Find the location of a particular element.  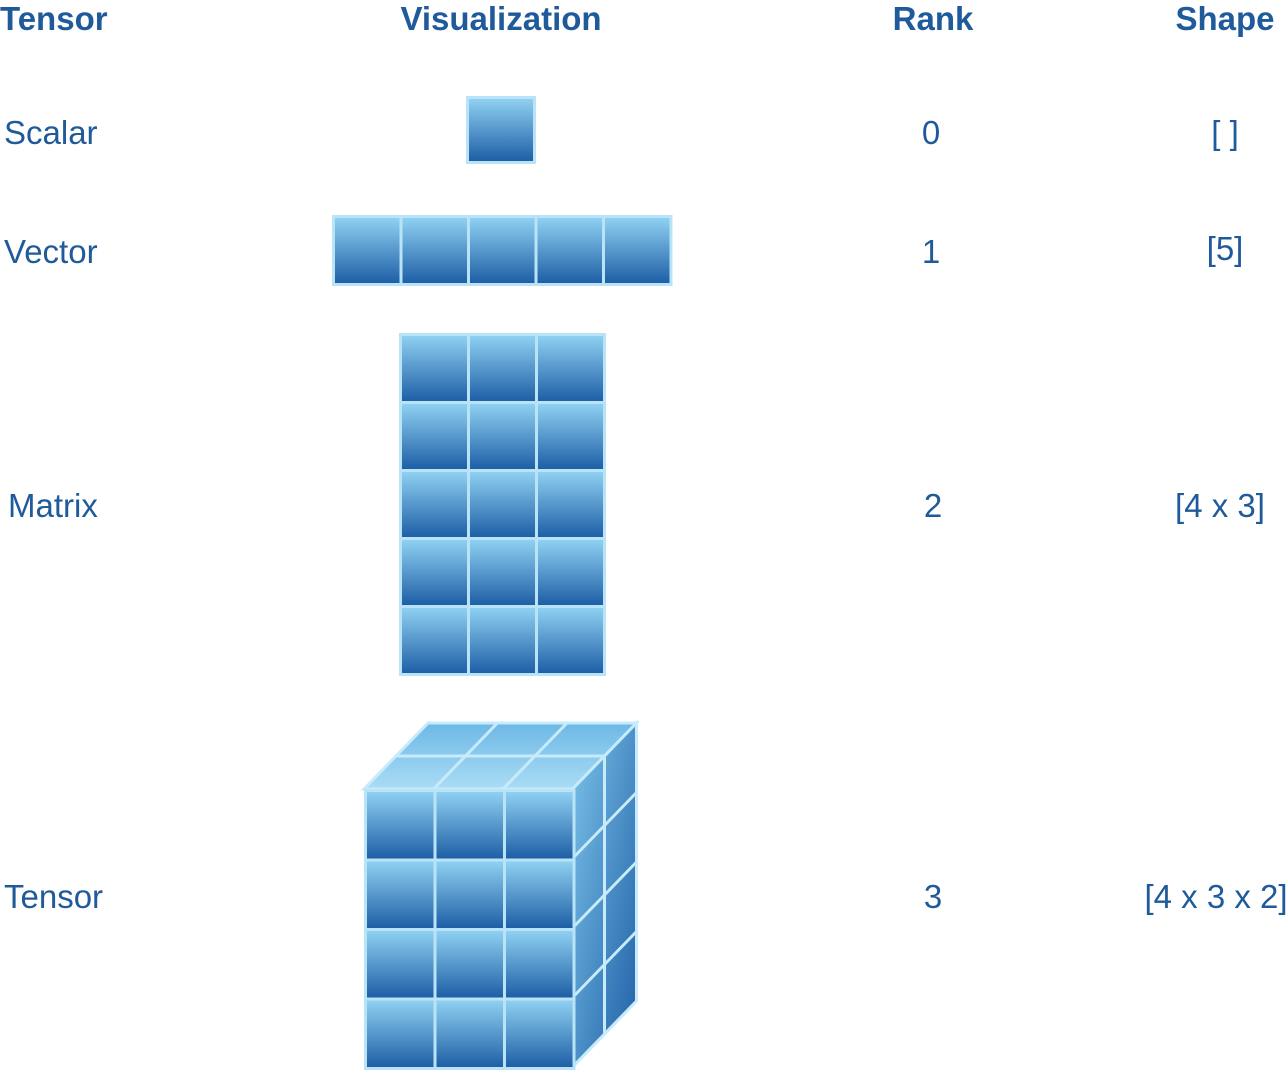

rank-scalar: 0 is located at coordinates (931, 132).